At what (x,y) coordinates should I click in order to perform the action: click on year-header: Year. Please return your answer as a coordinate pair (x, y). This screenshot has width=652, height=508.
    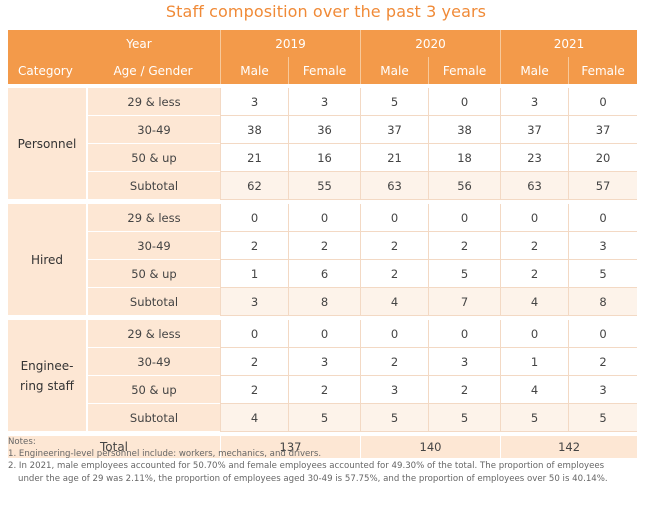
    Looking at the image, I should click on (114, 43).